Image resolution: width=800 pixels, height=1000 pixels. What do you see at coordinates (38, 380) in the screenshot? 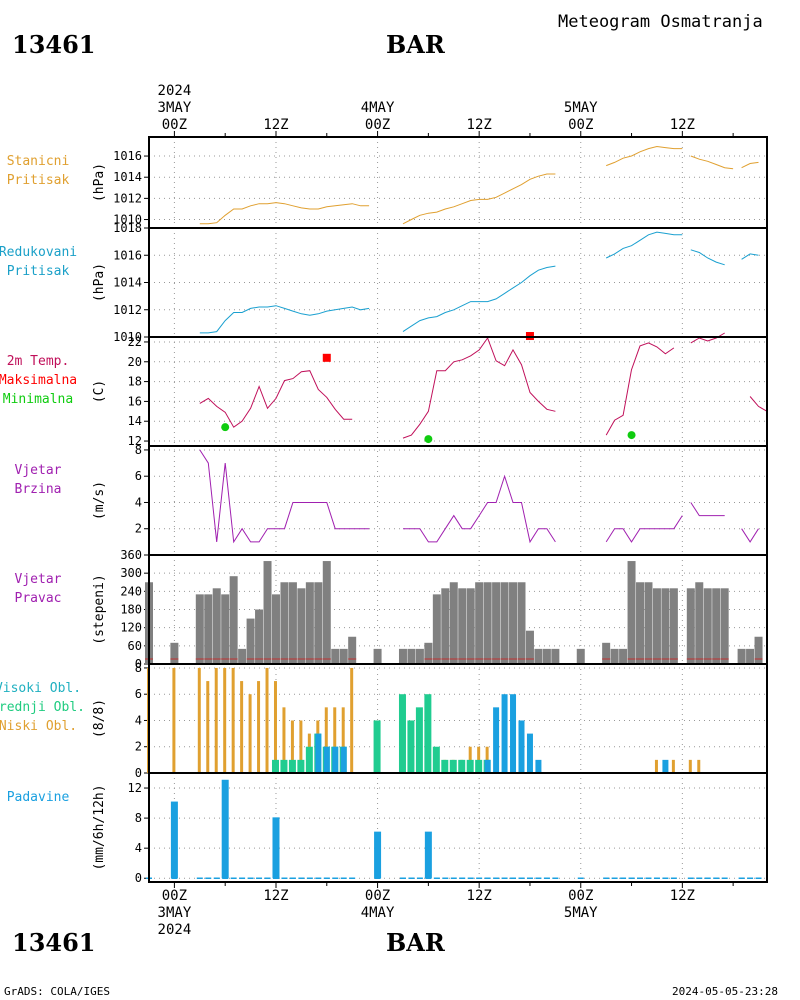
I see `temperature-label-1: Maksimalna` at bounding box center [38, 380].